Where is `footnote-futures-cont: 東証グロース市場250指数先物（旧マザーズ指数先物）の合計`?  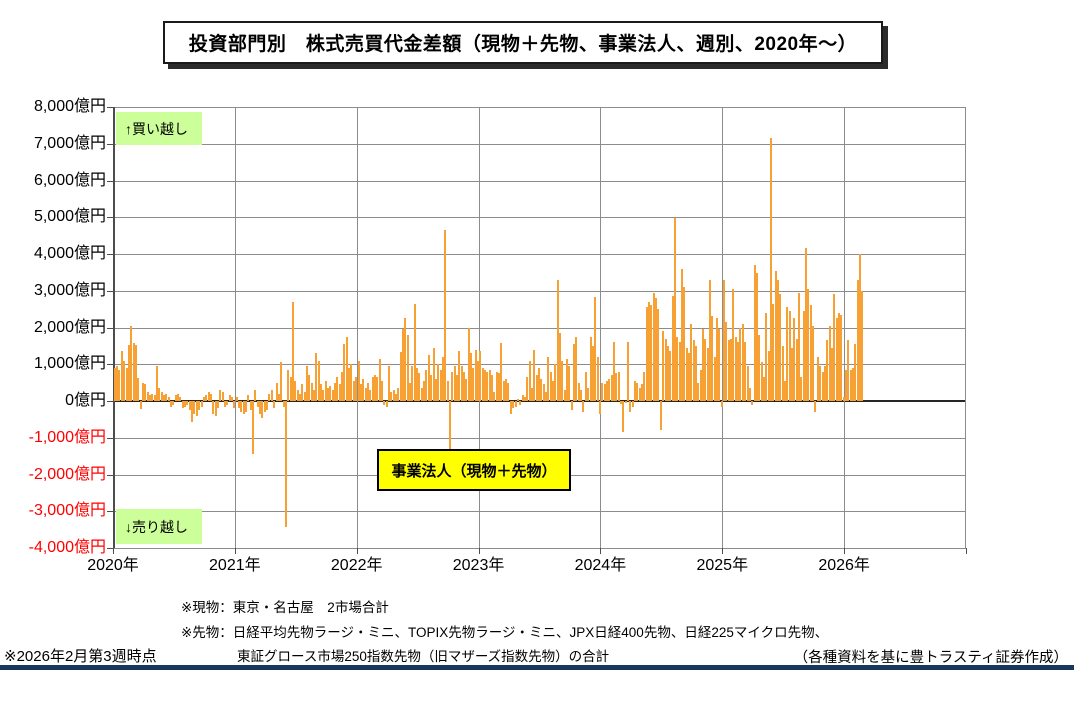
footnote-futures-cont: 東証グロース市場250指数先物（旧マザーズ指数先物）の合計 is located at coordinates (423, 656).